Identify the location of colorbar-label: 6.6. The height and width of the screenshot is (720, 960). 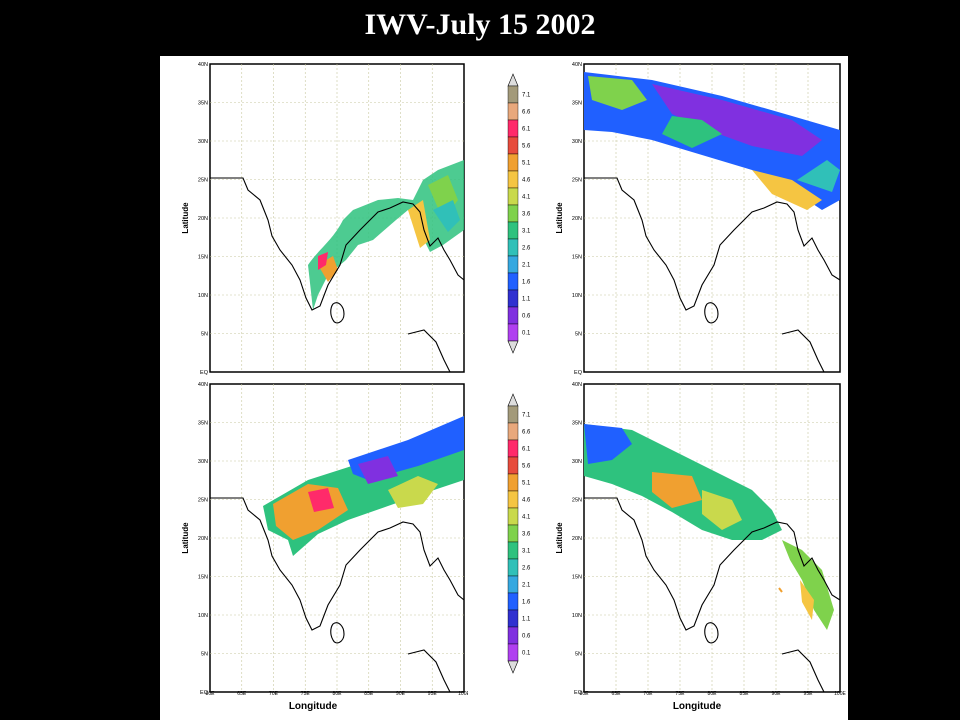
(526, 433).